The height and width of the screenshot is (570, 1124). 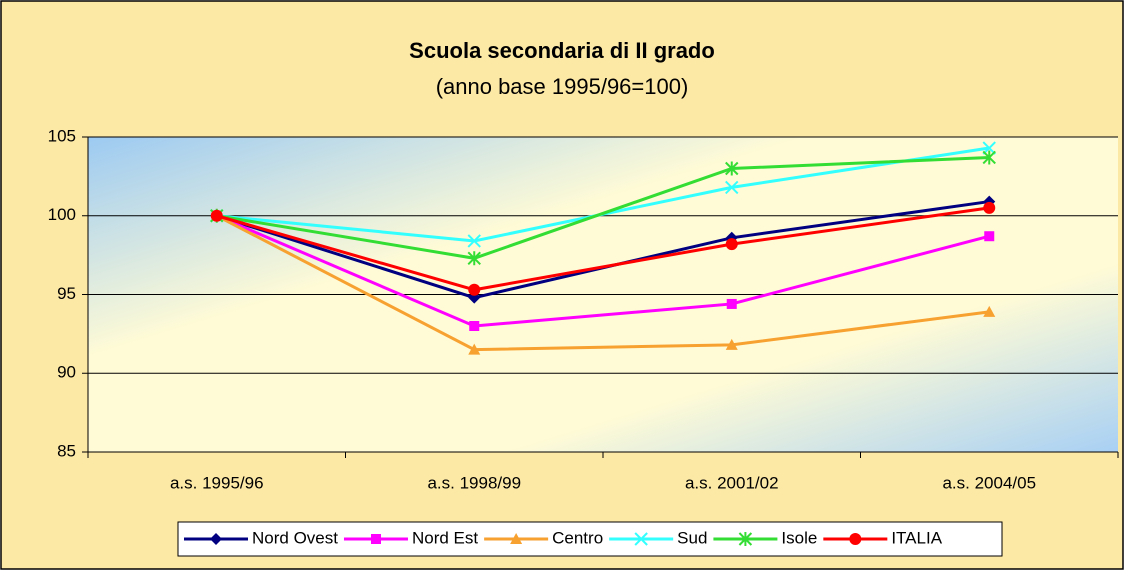 I want to click on y-tick-label: 100, so click(x=62, y=214).